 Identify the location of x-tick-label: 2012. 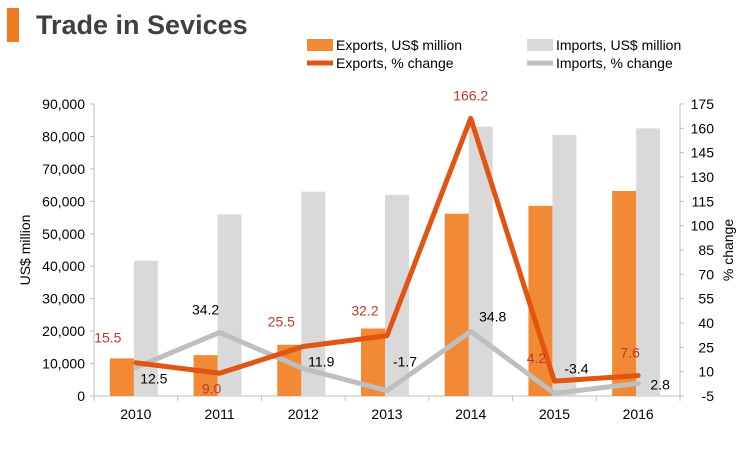
(303, 414).